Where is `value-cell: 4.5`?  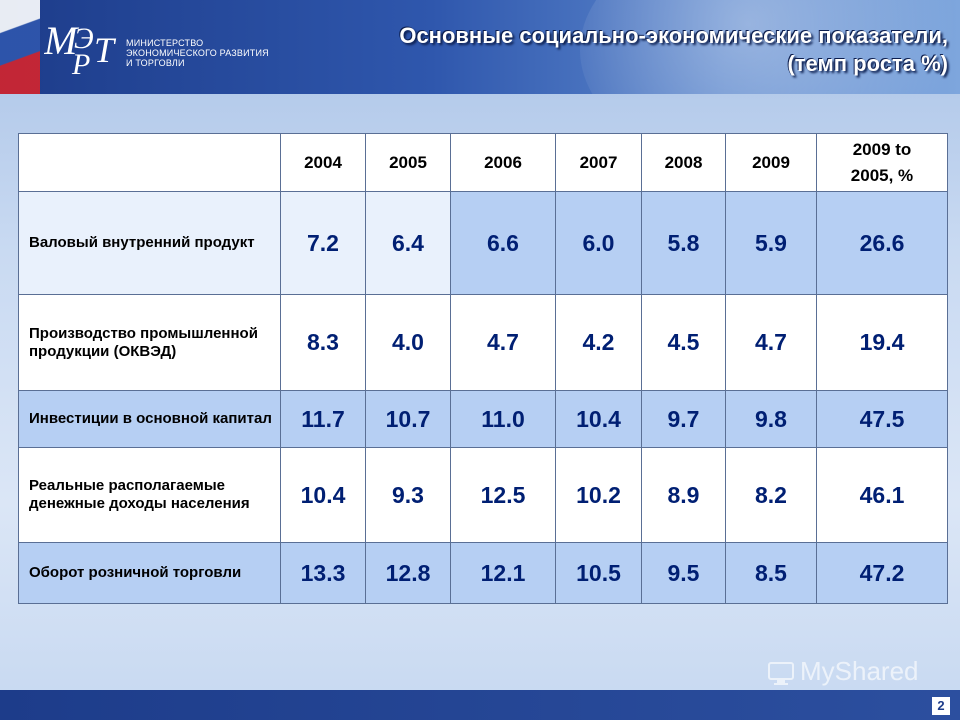 value-cell: 4.5 is located at coordinates (683, 342).